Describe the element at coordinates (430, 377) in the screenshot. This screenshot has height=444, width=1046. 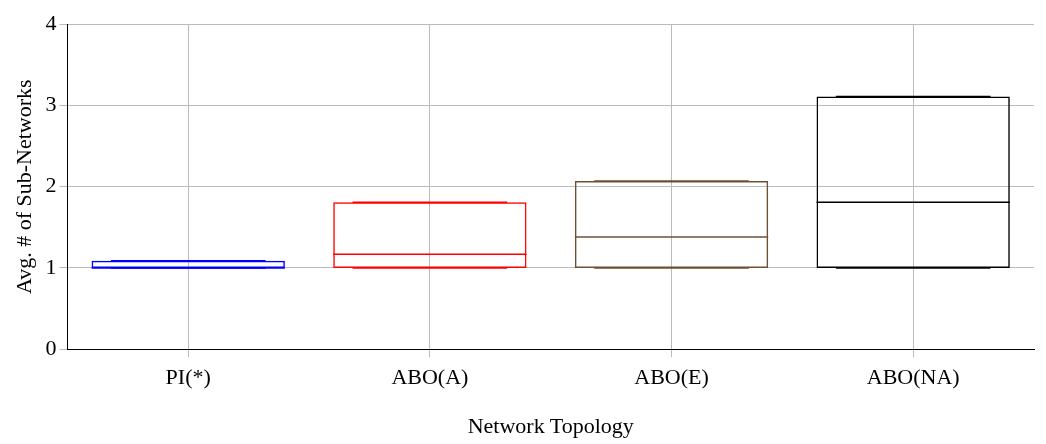
I see `x-tick-label: ABO(A)` at that location.